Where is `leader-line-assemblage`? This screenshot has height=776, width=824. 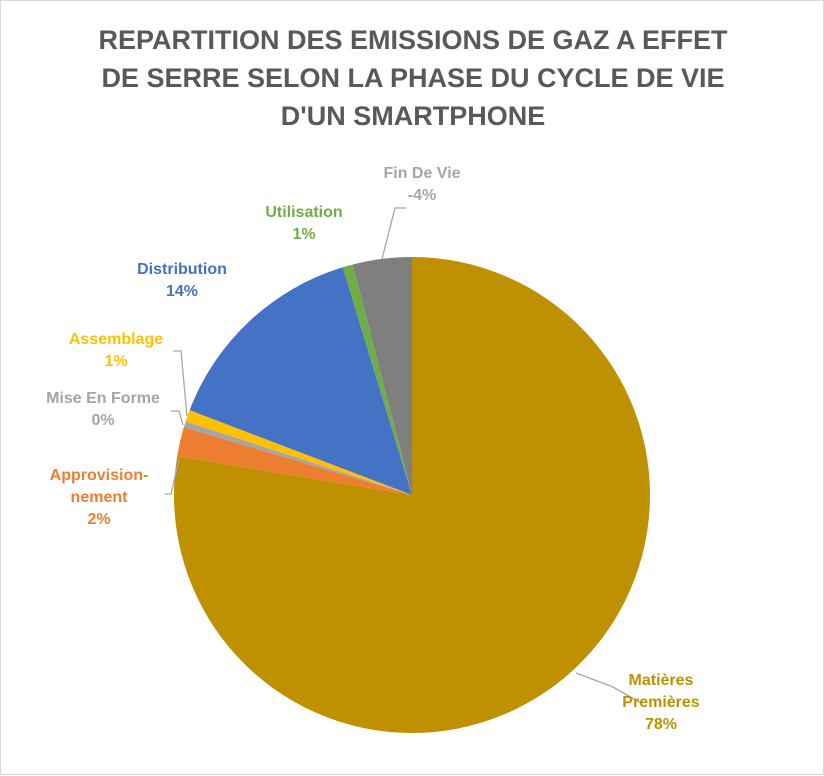
leader-line-assemblage is located at coordinates (180, 383).